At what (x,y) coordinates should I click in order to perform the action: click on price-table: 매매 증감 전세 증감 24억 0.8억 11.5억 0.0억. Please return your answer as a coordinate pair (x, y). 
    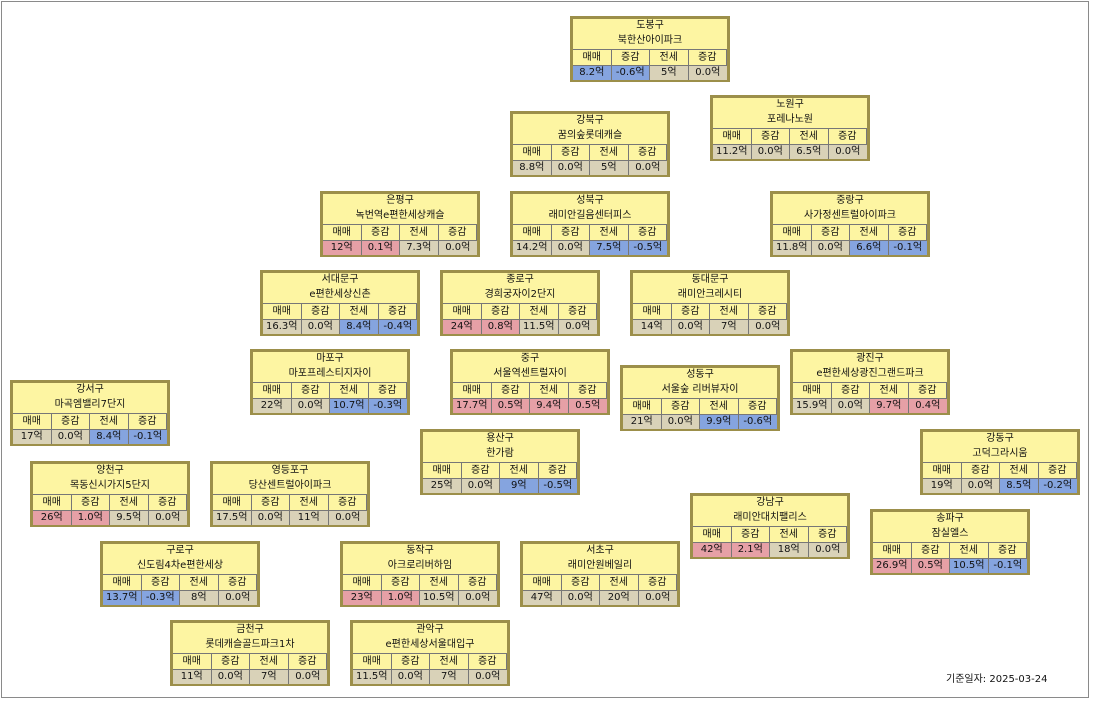
    Looking at the image, I should click on (520, 318).